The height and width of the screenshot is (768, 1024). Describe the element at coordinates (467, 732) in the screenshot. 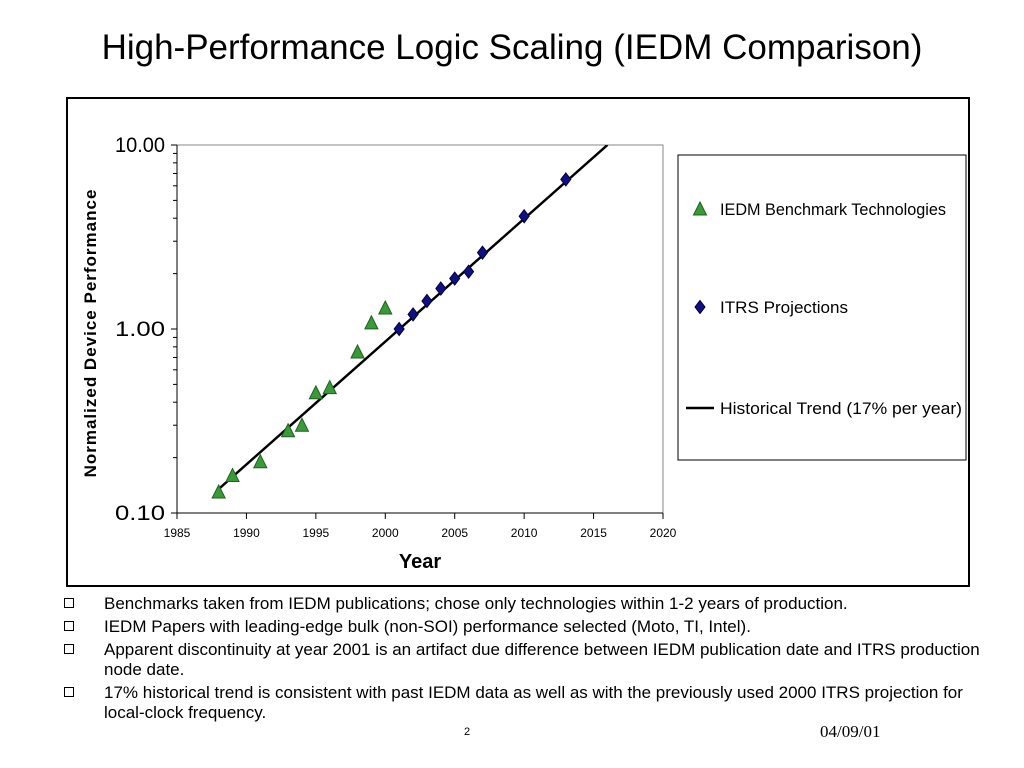

I see `slide-number: 2` at that location.